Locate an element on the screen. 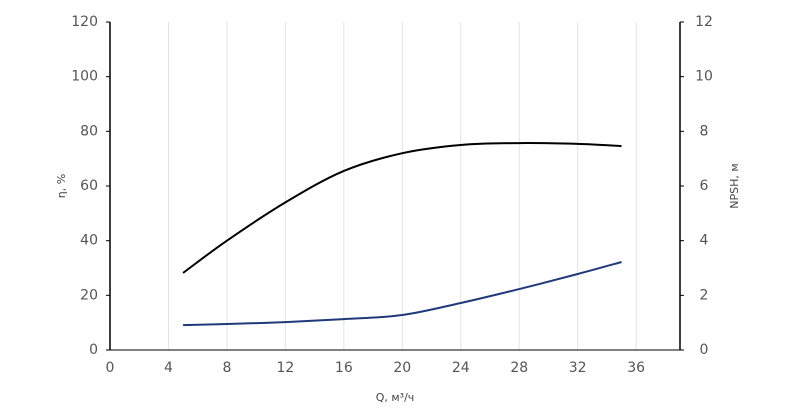 The image size is (800, 408). x-tick-label: 0 is located at coordinates (110, 368).